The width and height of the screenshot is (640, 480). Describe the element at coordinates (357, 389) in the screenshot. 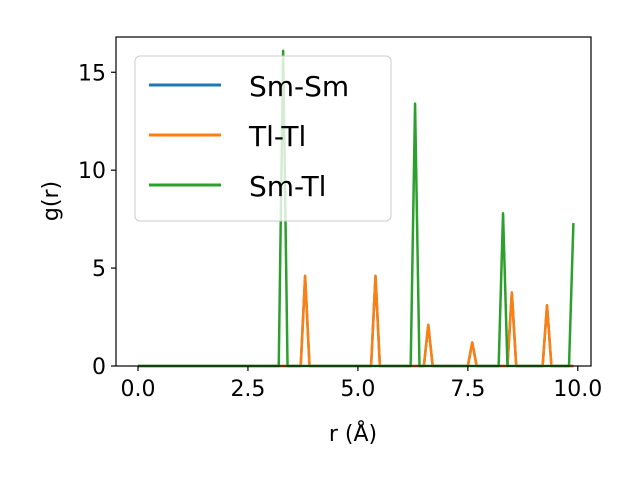

I see `x-tick-label: 5.0` at that location.